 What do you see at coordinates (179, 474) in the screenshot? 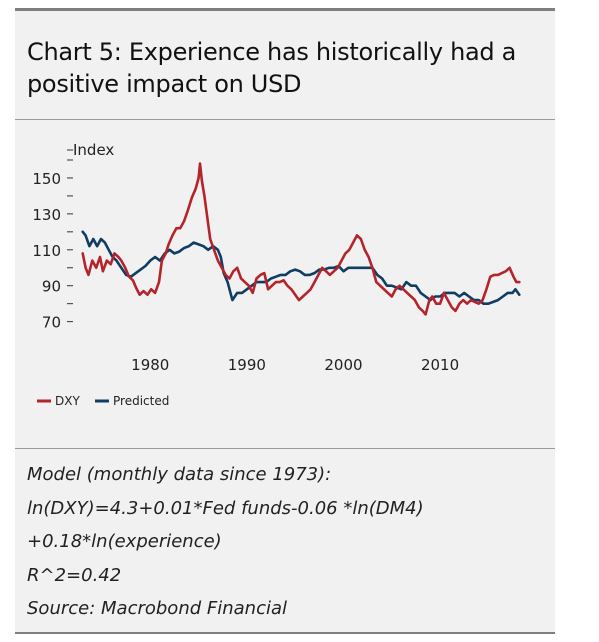
I see `note-line-1: Model (monthly data since 1973):` at bounding box center [179, 474].